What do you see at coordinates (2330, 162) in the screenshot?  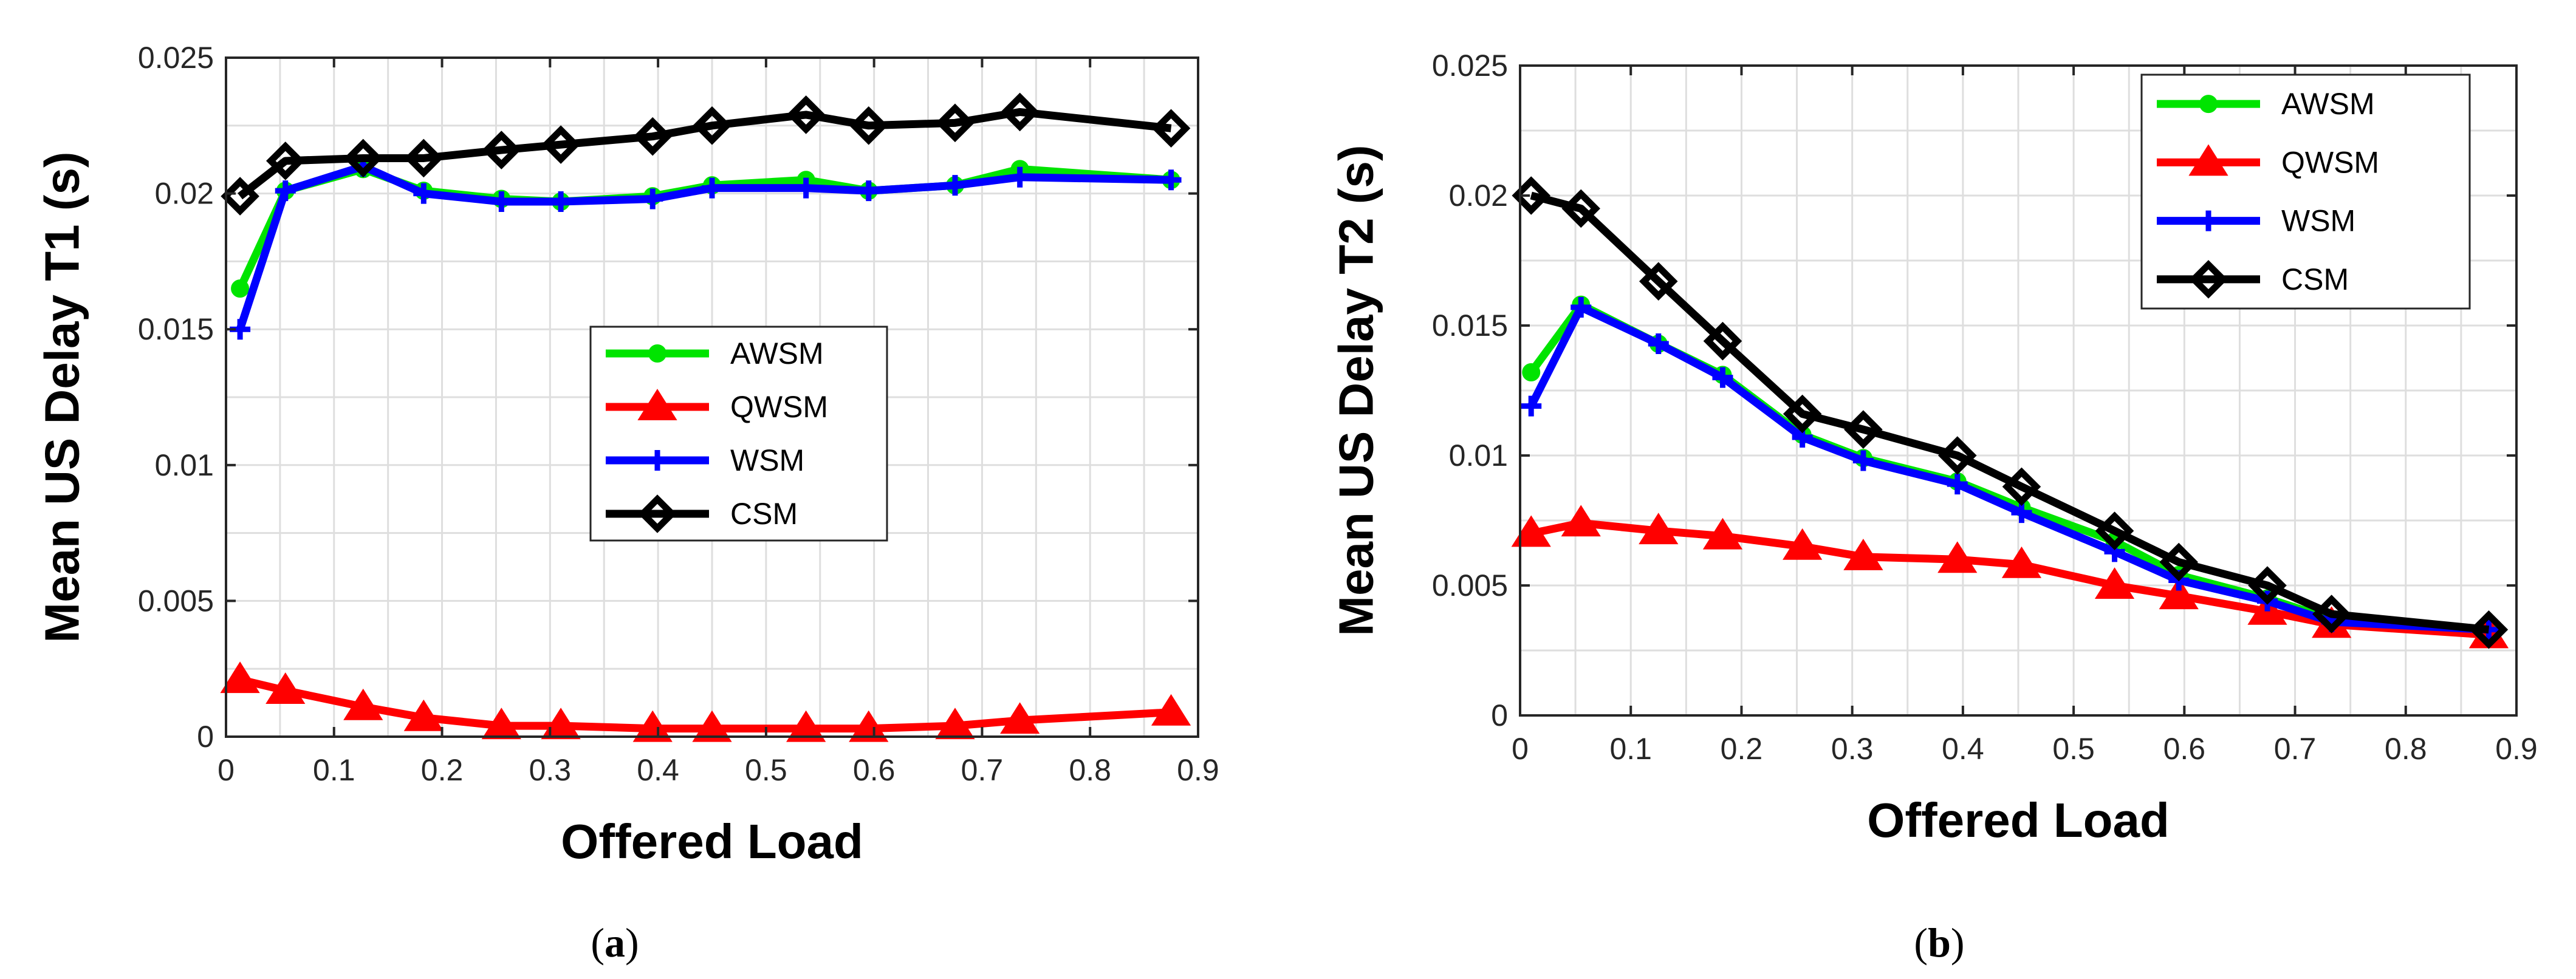 I see `chart-b-legend-entry-qwsm-label: QWSM` at bounding box center [2330, 162].